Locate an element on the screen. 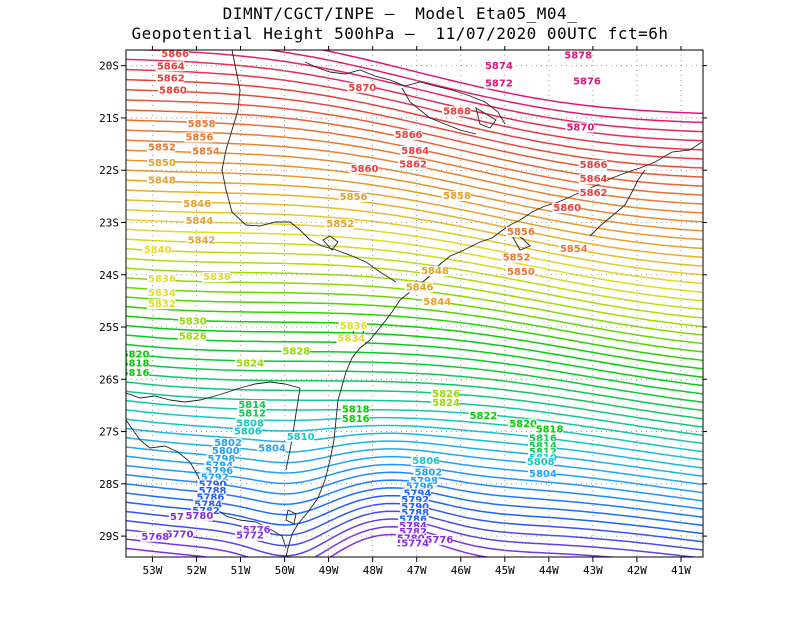 The width and height of the screenshot is (800, 618). contour-label: 5818 is located at coordinates (550, 430).